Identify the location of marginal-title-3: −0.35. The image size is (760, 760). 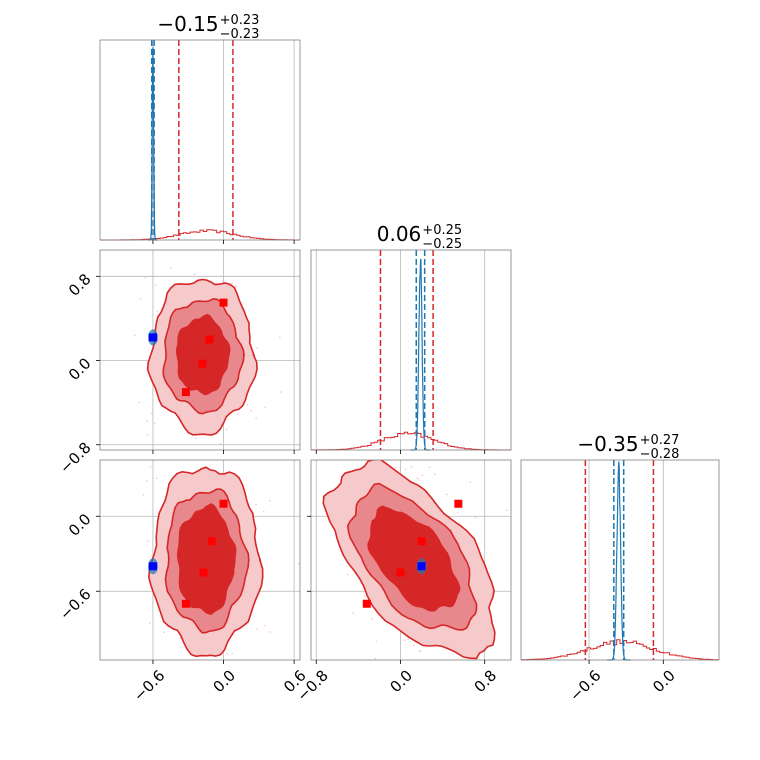
(607, 444).